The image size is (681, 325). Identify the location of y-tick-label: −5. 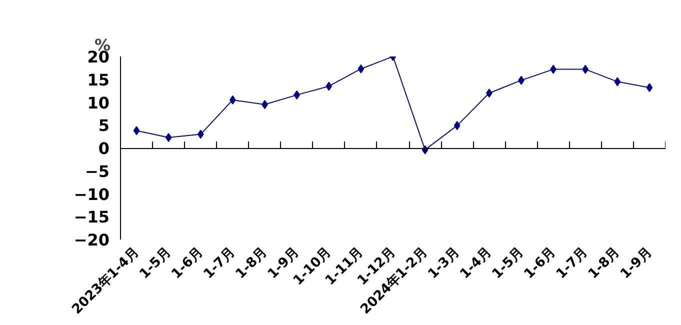
(97, 171).